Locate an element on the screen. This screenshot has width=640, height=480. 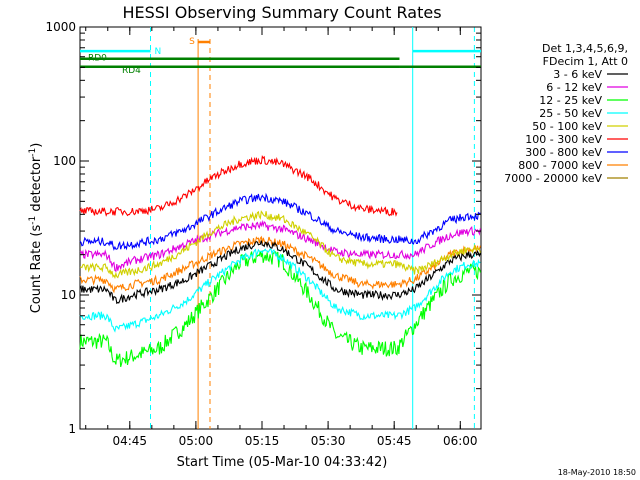
y-tick-label: 1 is located at coordinates (72, 429).